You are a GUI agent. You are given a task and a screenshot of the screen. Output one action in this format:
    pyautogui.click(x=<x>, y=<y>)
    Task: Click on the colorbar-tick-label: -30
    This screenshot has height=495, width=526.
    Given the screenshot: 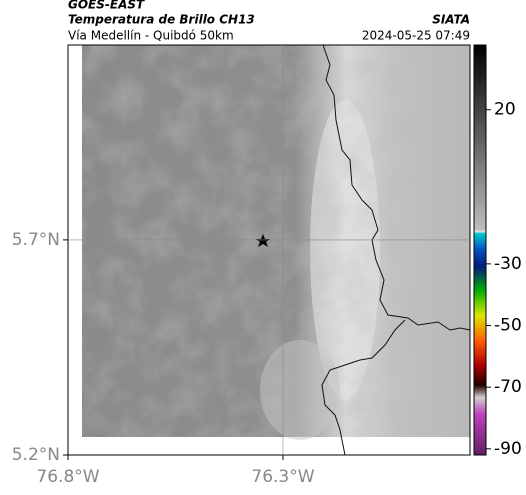 What is the action you would take?
    pyautogui.click(x=508, y=264)
    